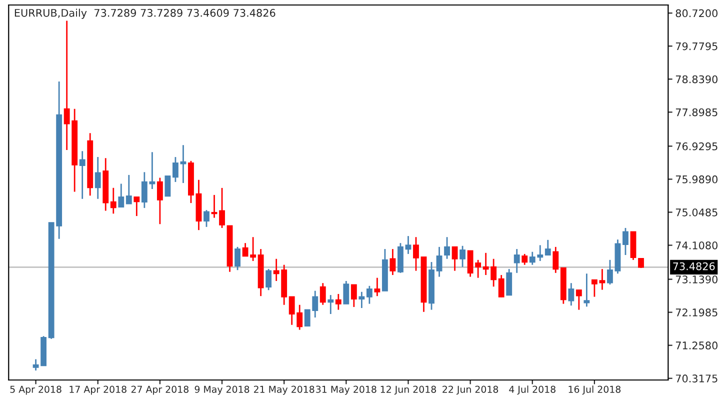  Describe the element at coordinates (697, 146) in the screenshot. I see `y-tick-label: 76.9295` at that location.